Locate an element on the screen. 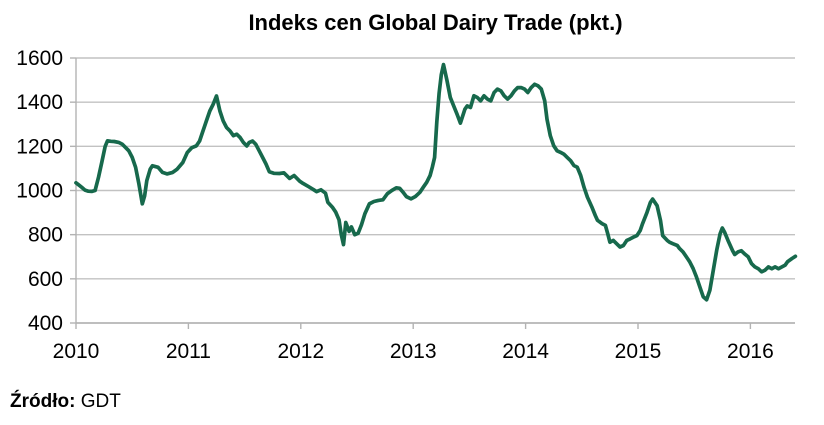 The width and height of the screenshot is (824, 425). x-tick-label: 2016 is located at coordinates (750, 351).